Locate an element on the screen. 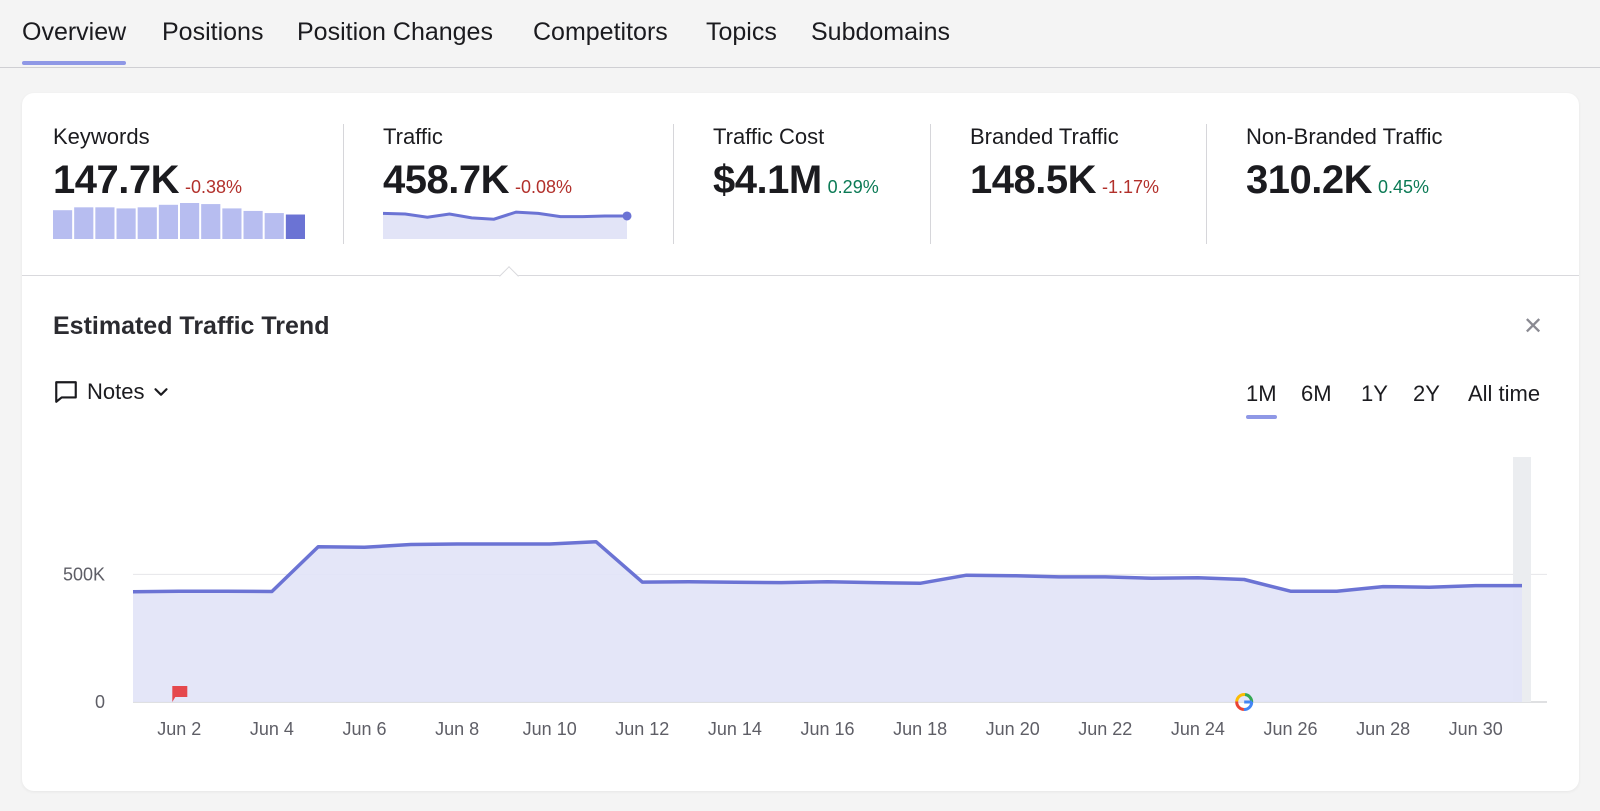 Image resolution: width=1600 pixels, height=811 pixels. close-icon: ✕ is located at coordinates (1533, 326).